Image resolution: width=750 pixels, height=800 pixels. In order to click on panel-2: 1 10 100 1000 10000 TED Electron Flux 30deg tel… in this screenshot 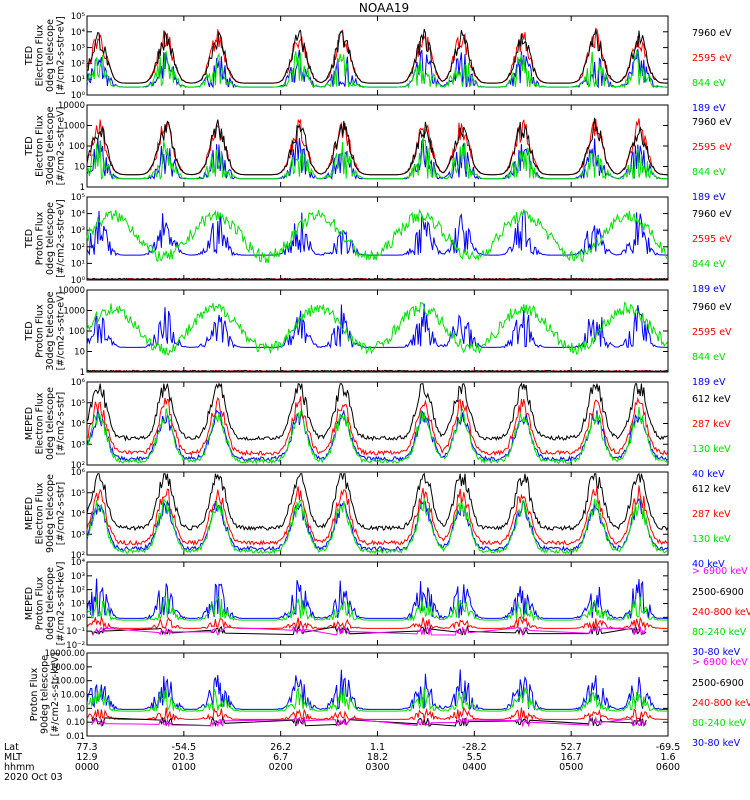, I will do `click(378, 152)`.